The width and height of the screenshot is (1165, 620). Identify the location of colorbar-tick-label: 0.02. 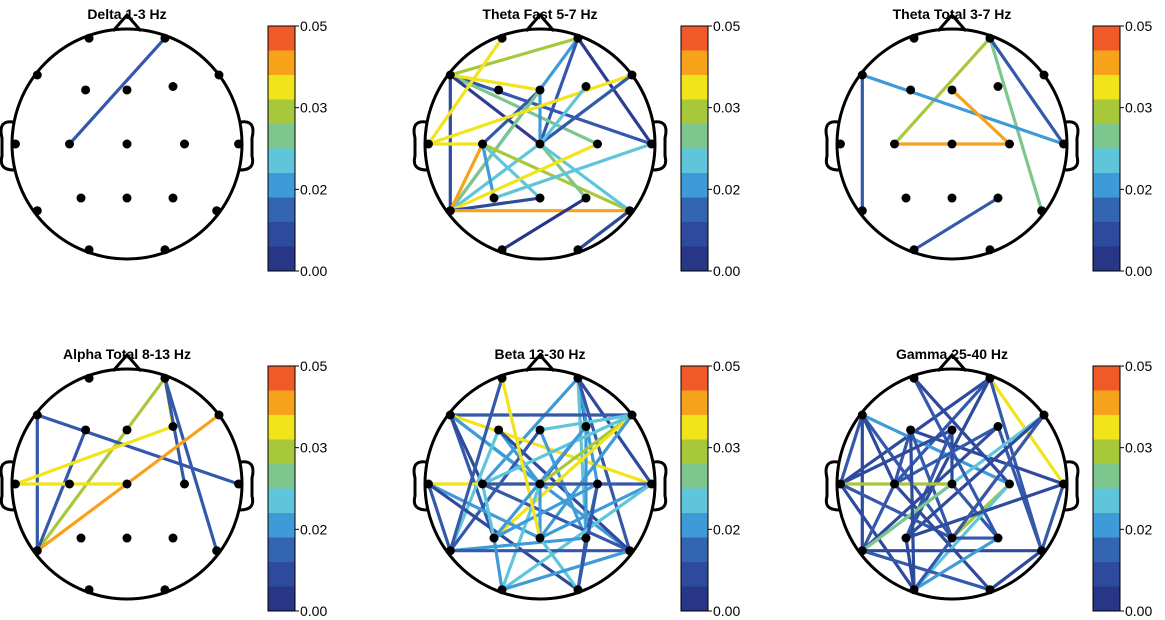
(726, 529).